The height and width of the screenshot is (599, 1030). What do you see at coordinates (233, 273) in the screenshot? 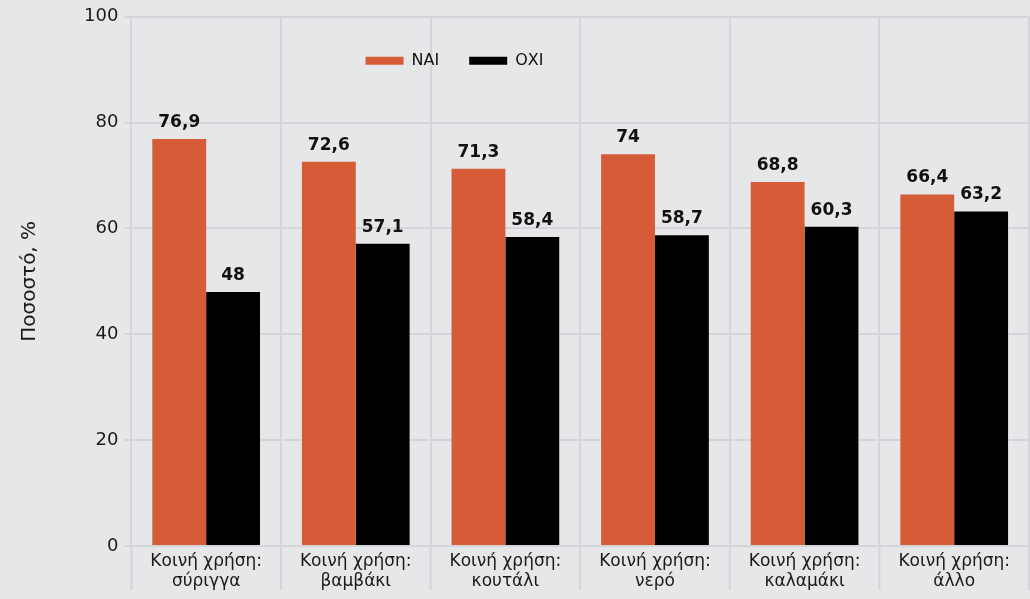
I see `data-label: 48` at bounding box center [233, 273].